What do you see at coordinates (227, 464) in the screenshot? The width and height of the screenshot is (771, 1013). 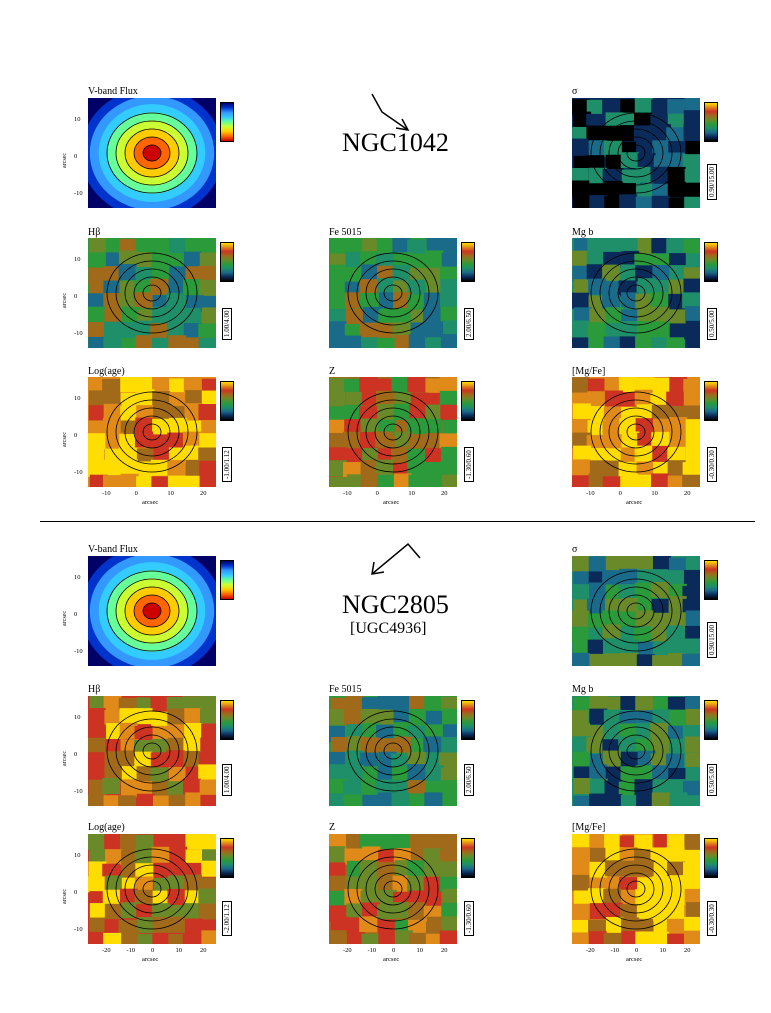 I see `colorbar-range-age: -1.00/1.12` at bounding box center [227, 464].